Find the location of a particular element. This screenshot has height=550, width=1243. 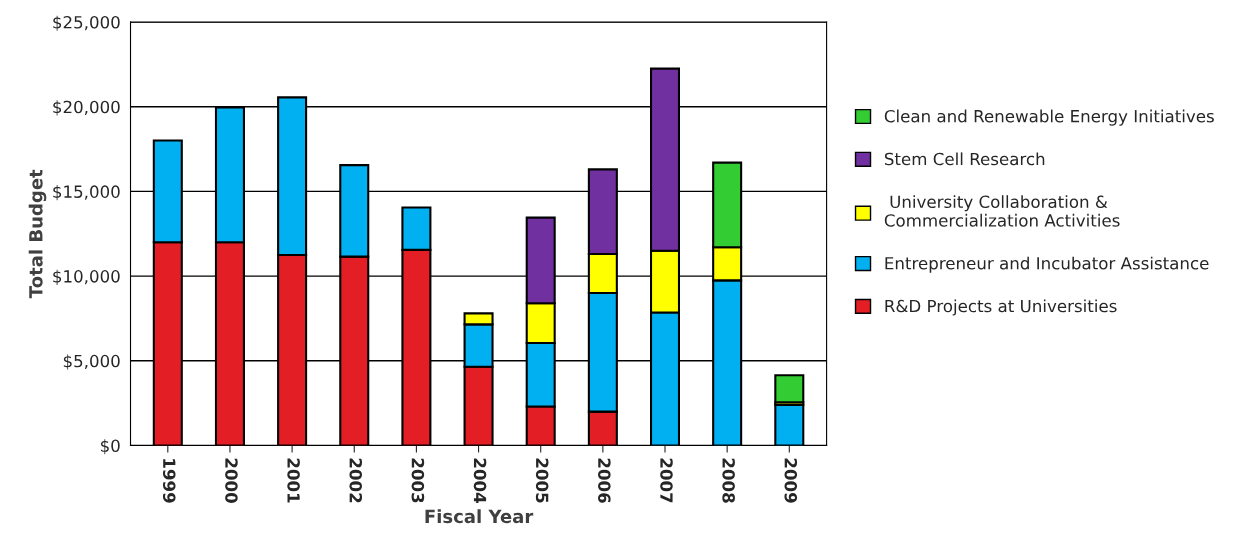

x-tick-label: 2009 is located at coordinates (791, 480).